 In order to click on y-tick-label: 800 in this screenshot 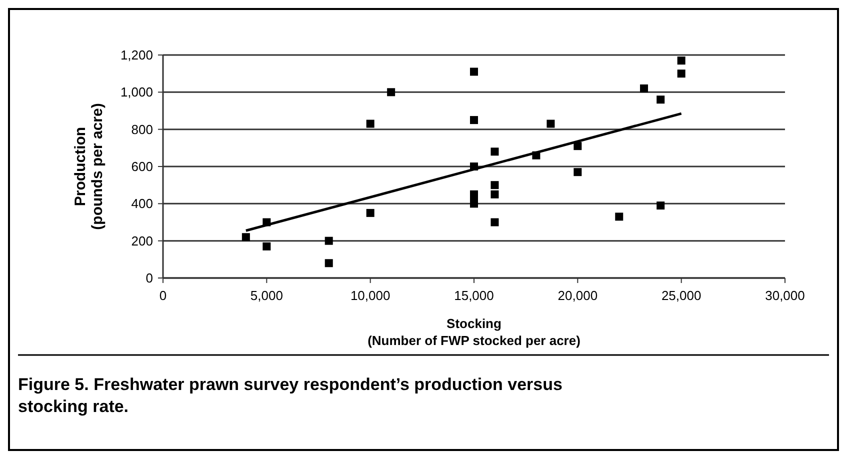, I will do `click(142, 129)`.